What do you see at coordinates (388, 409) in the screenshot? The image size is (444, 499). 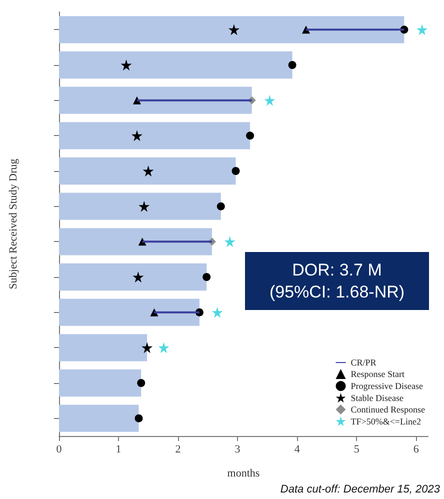 I see `legend-label: Continued Response` at bounding box center [388, 409].